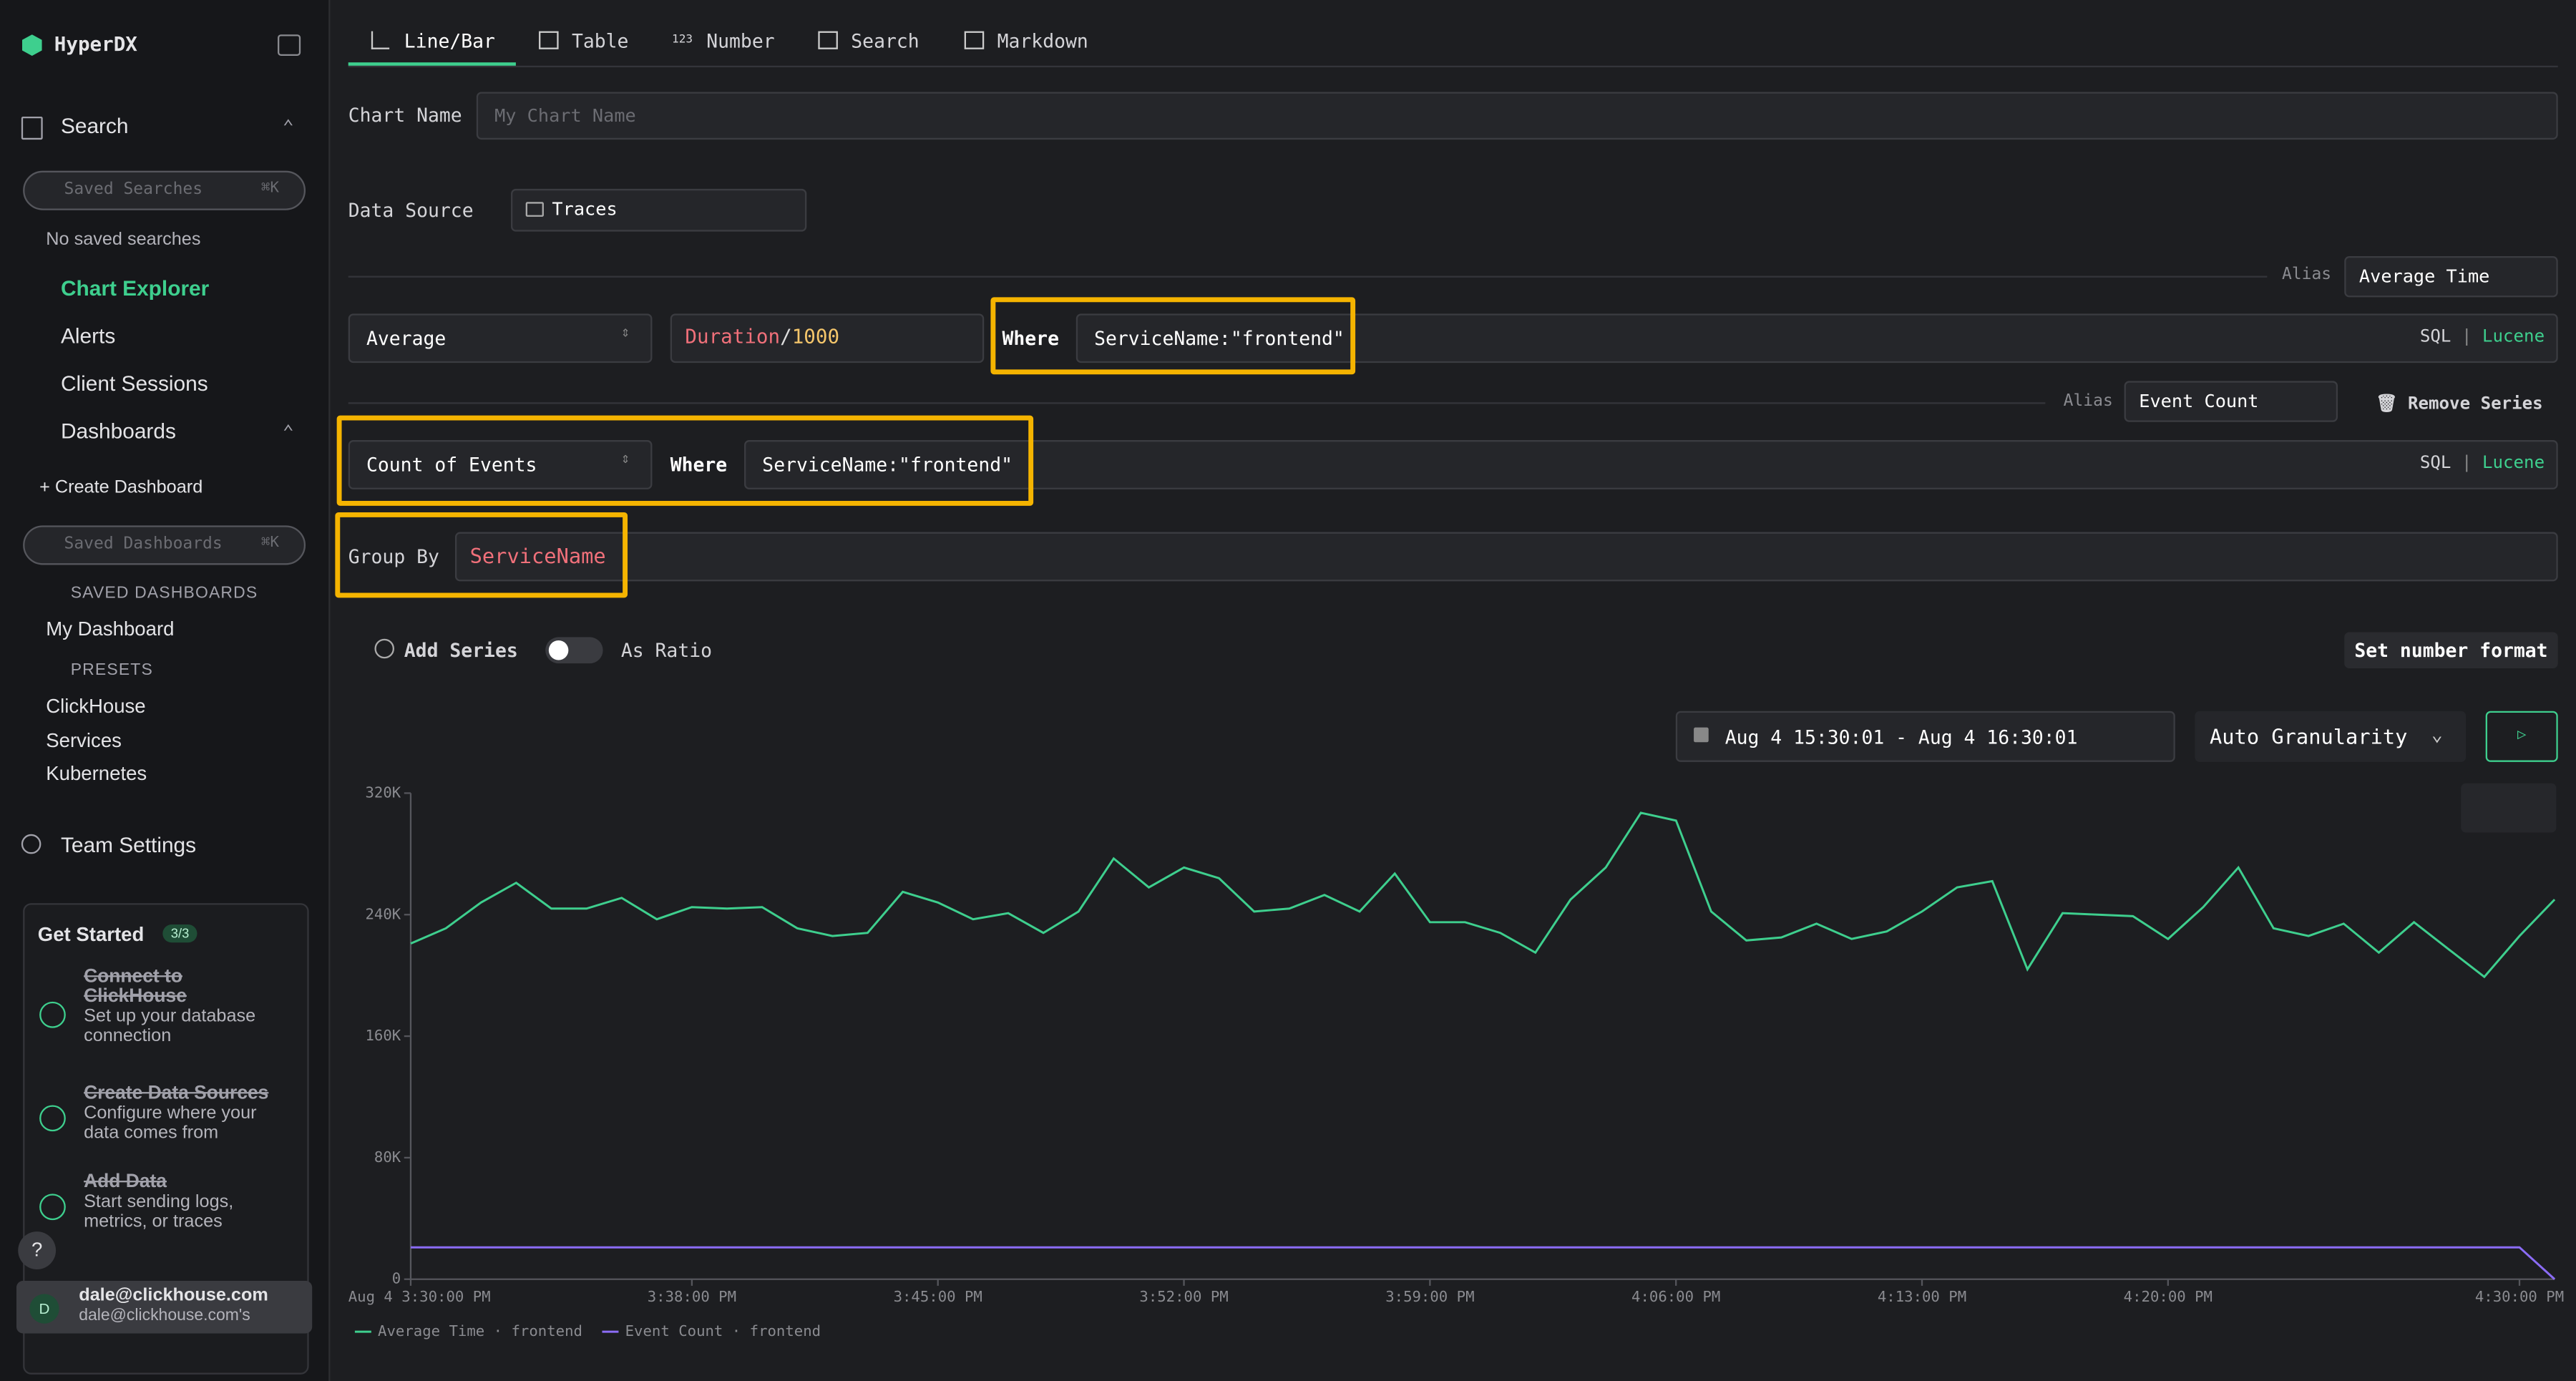 This screenshot has height=1381, width=2576. I want to click on x-tick-label: 3:59:00 PM, so click(1429, 1296).